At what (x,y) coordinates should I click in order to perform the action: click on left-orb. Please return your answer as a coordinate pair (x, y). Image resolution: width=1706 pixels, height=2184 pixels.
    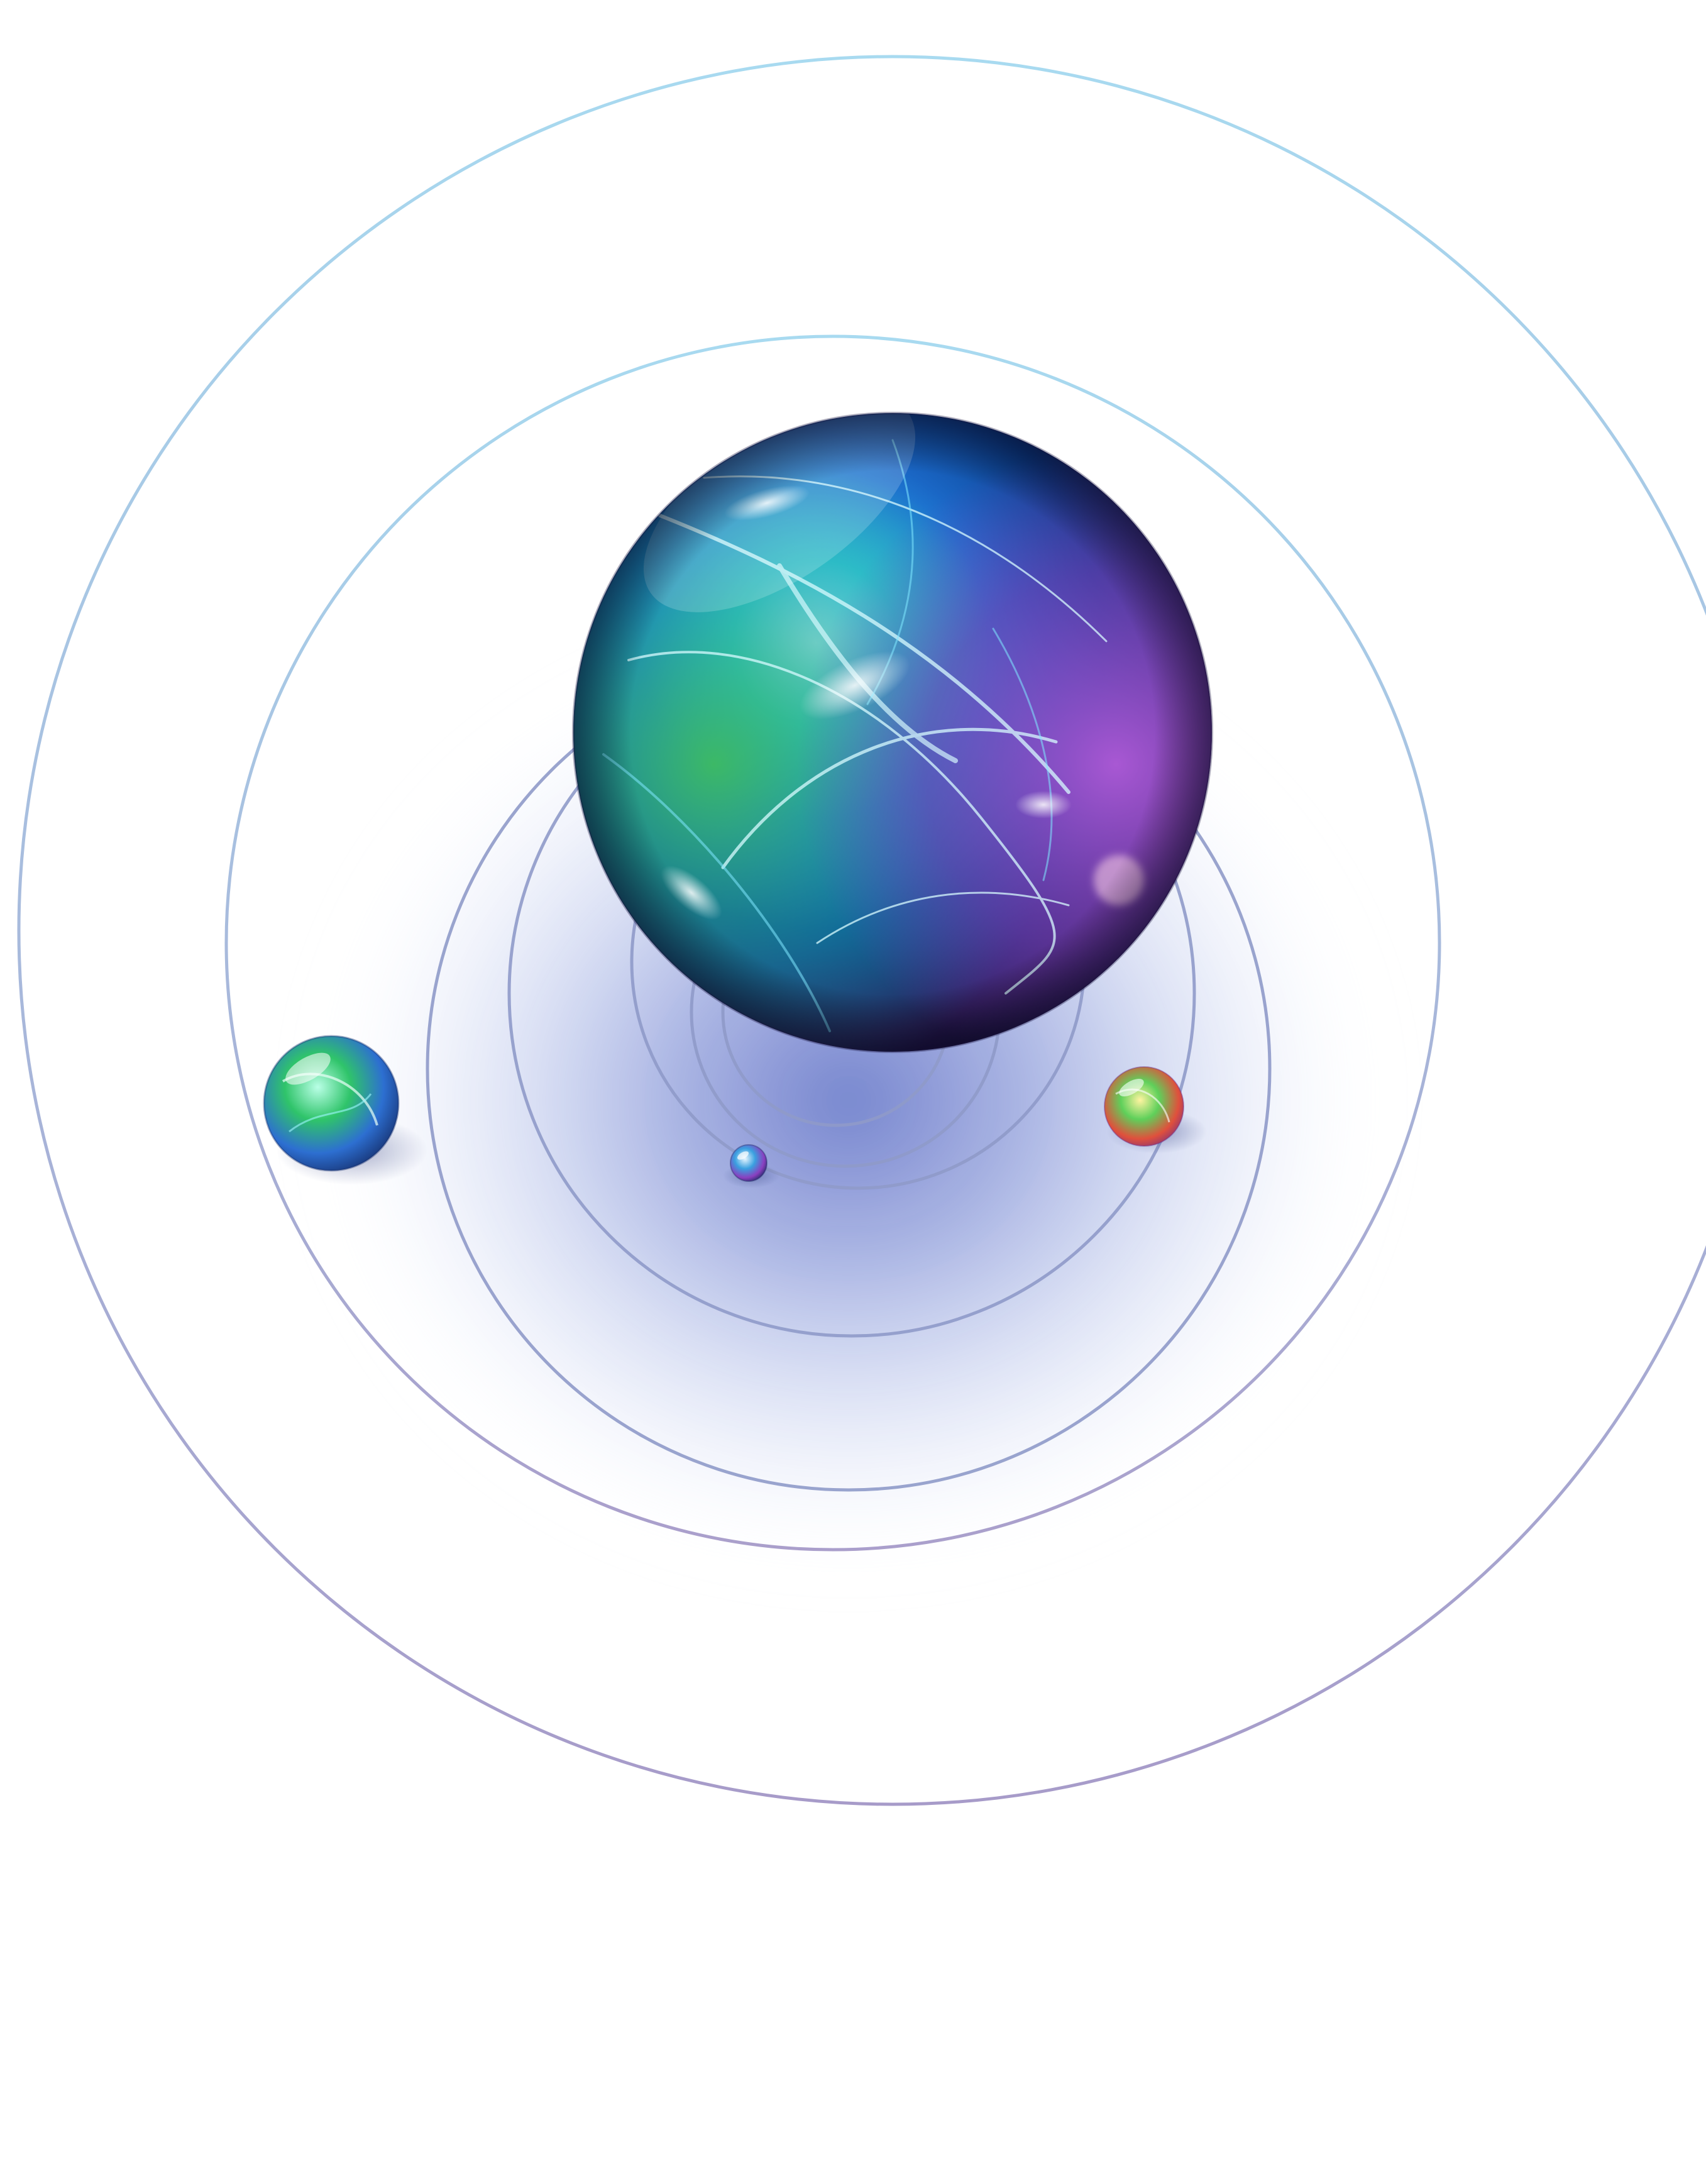
    Looking at the image, I should click on (332, 1103).